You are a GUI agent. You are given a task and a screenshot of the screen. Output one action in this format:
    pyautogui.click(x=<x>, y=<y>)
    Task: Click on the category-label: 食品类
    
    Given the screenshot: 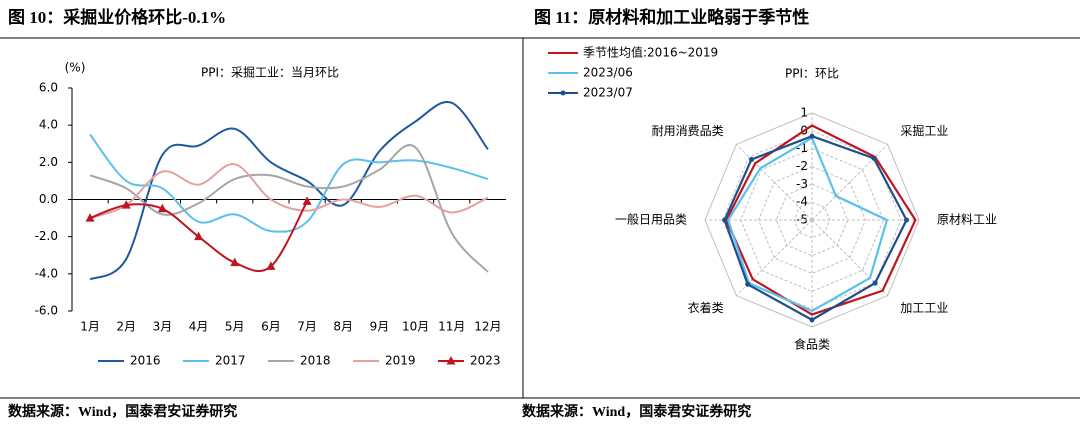 What is the action you would take?
    pyautogui.click(x=812, y=344)
    